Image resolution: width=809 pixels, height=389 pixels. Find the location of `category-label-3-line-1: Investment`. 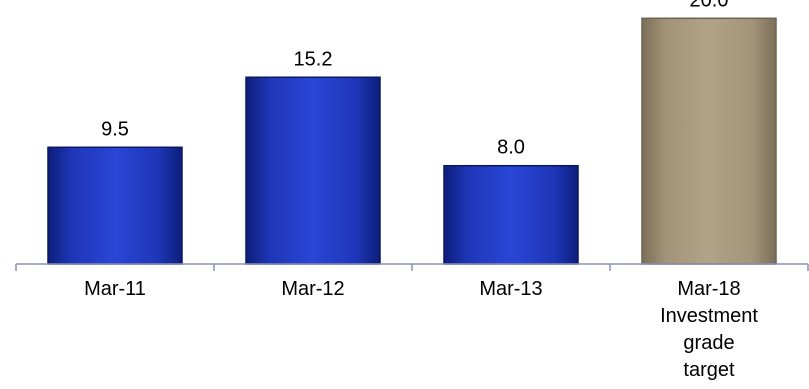

category-label-3-line-1: Investment is located at coordinates (709, 316).